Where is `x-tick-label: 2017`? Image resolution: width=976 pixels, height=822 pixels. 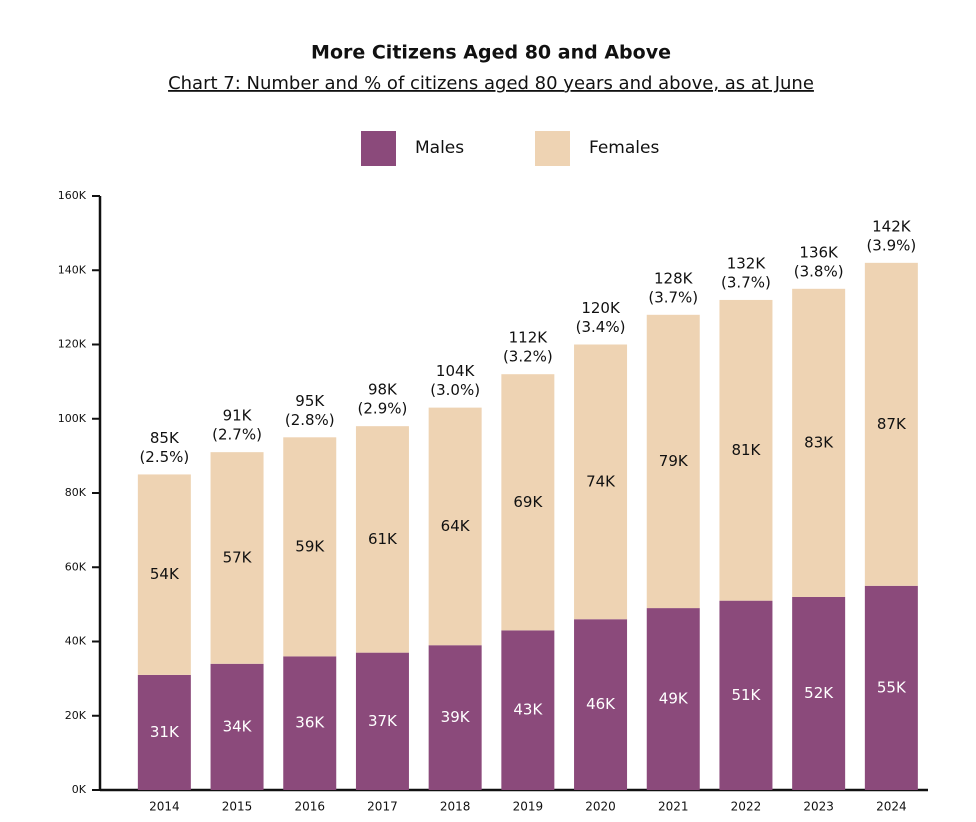
x-tick-label: 2017 is located at coordinates (382, 807).